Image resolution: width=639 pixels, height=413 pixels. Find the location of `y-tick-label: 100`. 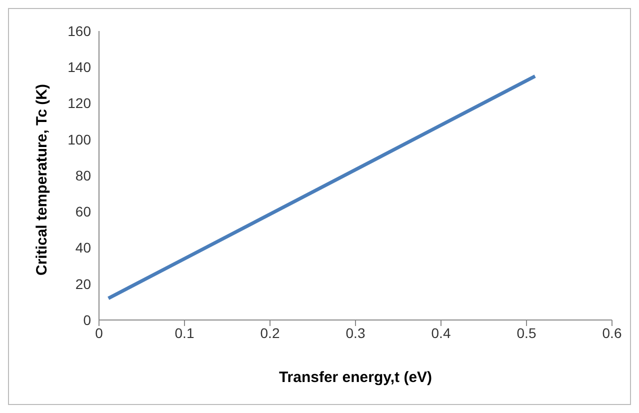

y-tick-label: 100 is located at coordinates (80, 139).